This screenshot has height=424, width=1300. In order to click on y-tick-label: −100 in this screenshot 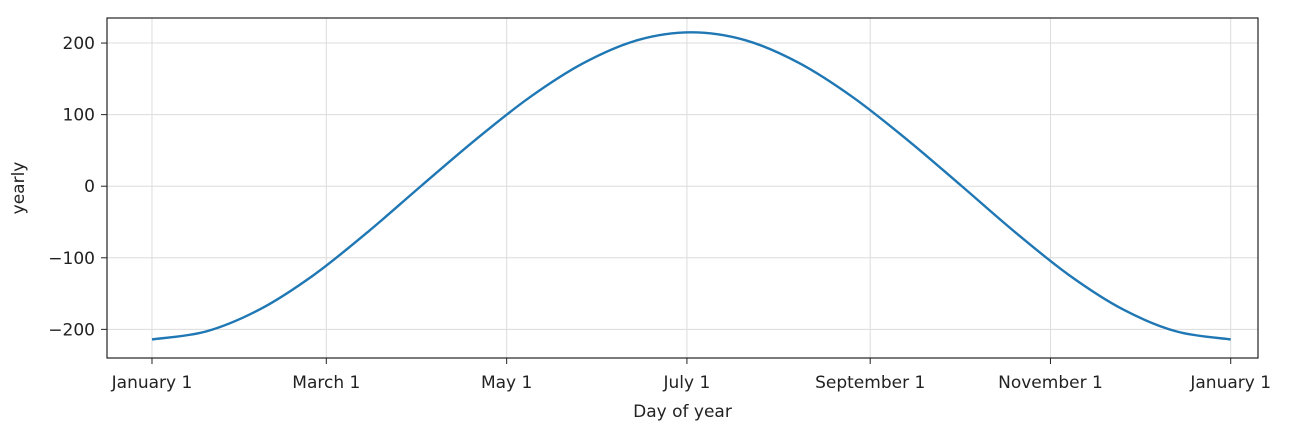, I will do `click(71, 259)`.